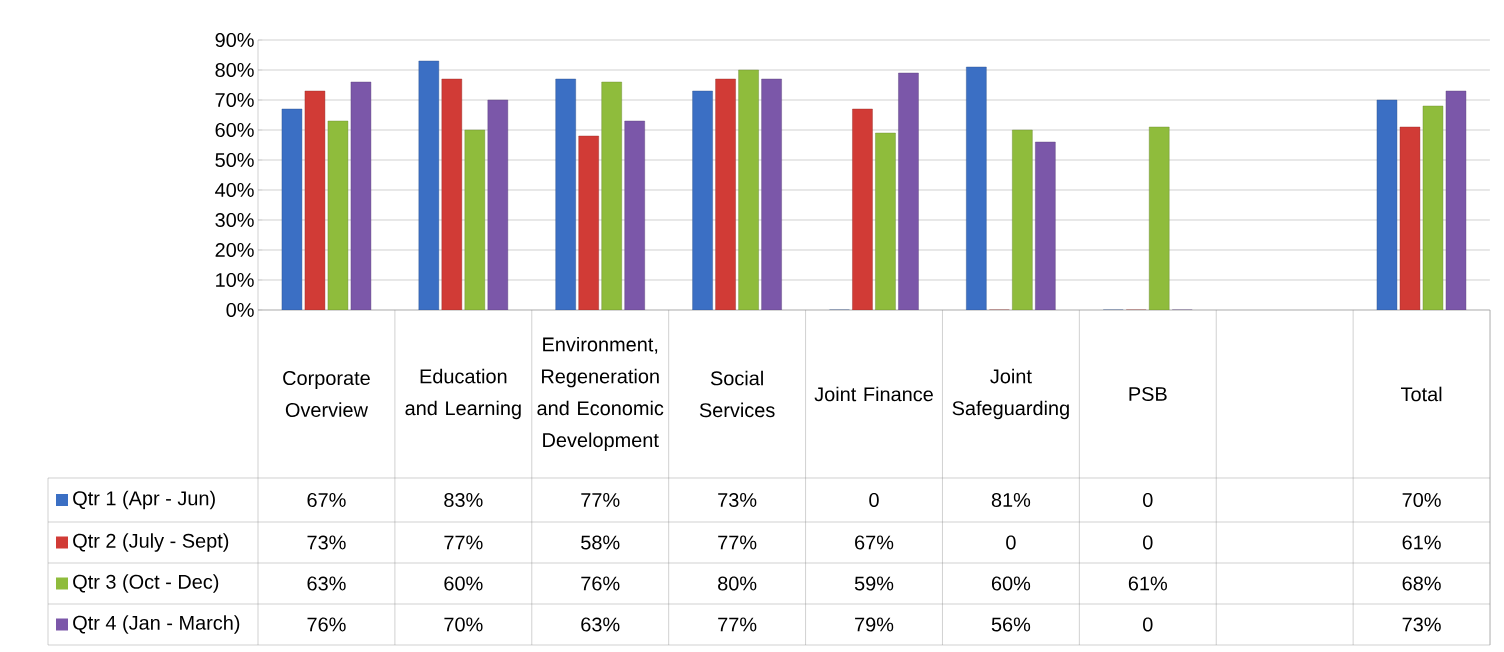  Describe the element at coordinates (234, 130) in the screenshot. I see `y-tick-label: 60%` at that location.